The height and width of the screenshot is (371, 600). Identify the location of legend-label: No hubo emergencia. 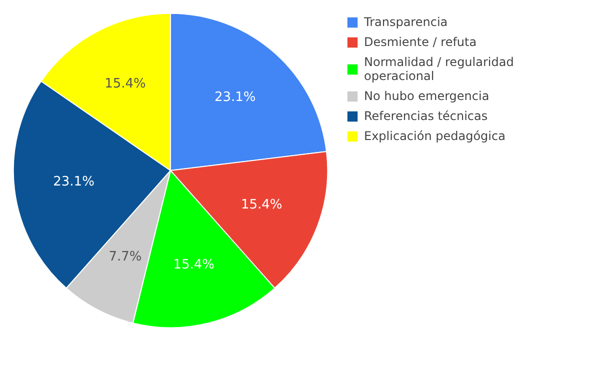
(427, 96).